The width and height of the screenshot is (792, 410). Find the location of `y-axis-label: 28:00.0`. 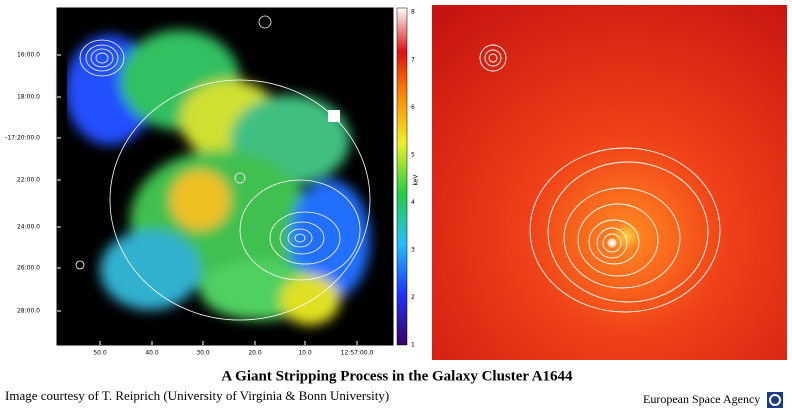

y-axis-label: 28:00.0 is located at coordinates (28, 311).